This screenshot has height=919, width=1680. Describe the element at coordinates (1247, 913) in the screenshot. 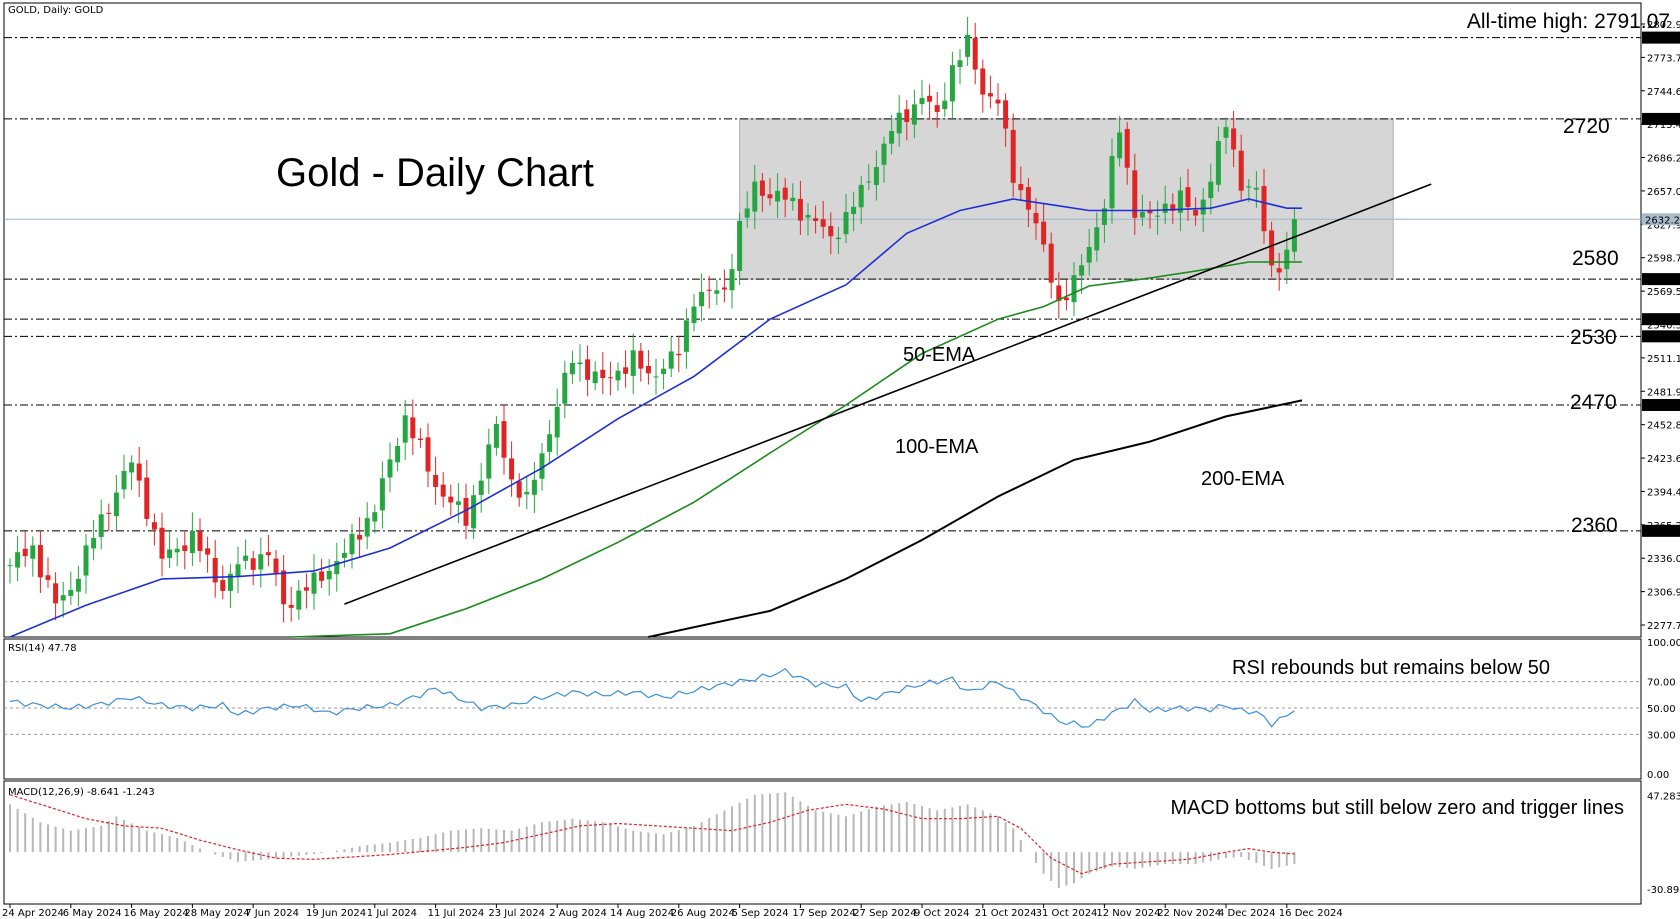

I see `date-tick-label: 4 Dec 2024` at that location.